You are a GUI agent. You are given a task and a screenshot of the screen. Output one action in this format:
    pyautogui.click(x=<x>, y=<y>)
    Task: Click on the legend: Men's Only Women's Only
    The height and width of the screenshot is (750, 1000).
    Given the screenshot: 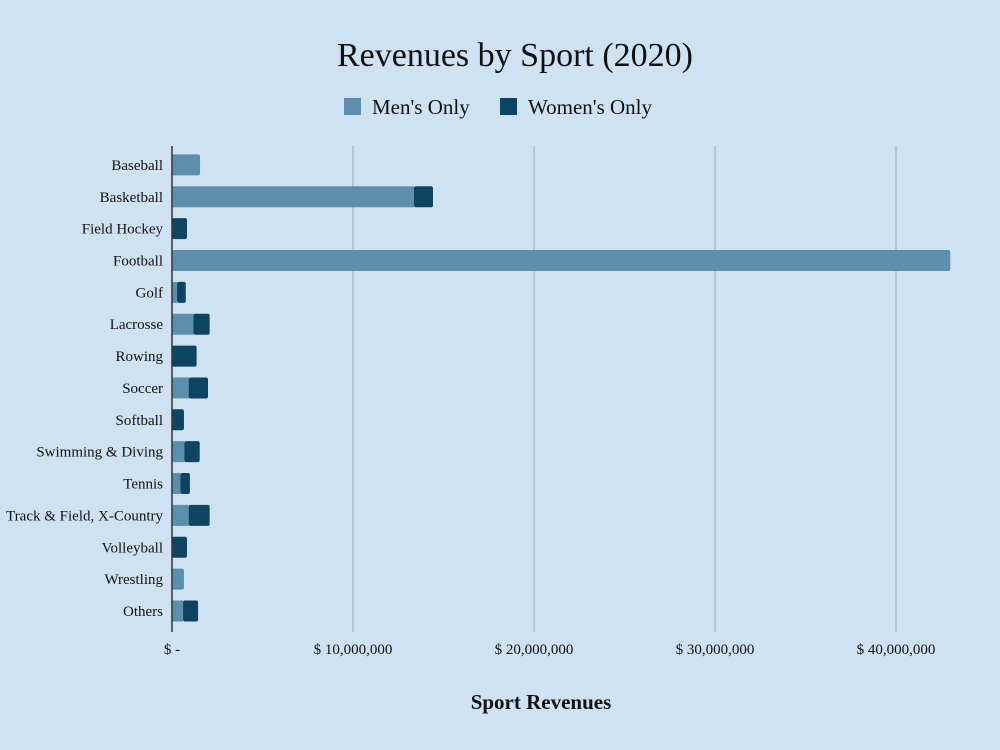 What is the action you would take?
    pyautogui.click(x=498, y=107)
    